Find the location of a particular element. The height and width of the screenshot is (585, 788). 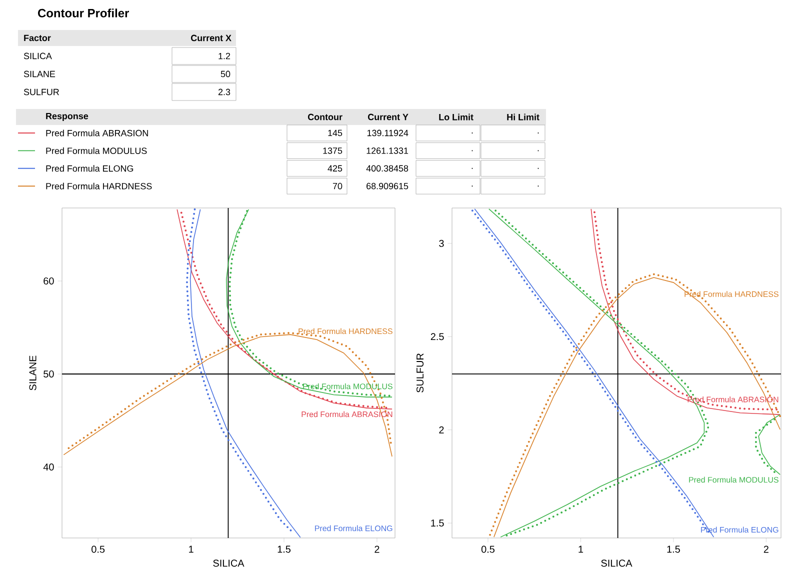

text: SILICA is located at coordinates (38, 56).